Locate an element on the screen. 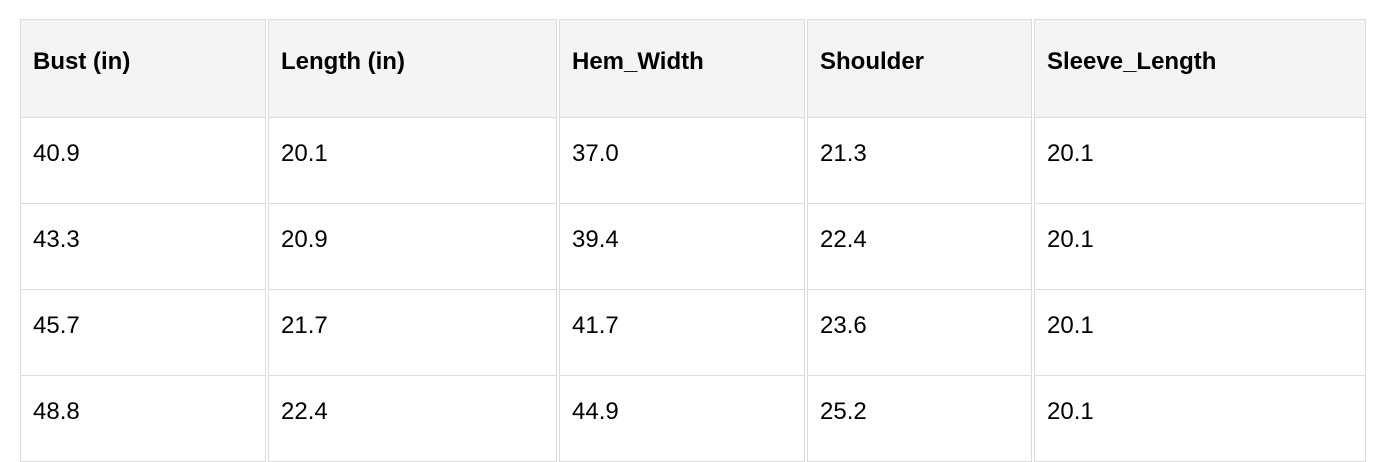  cell: 39.4 is located at coordinates (682, 247).